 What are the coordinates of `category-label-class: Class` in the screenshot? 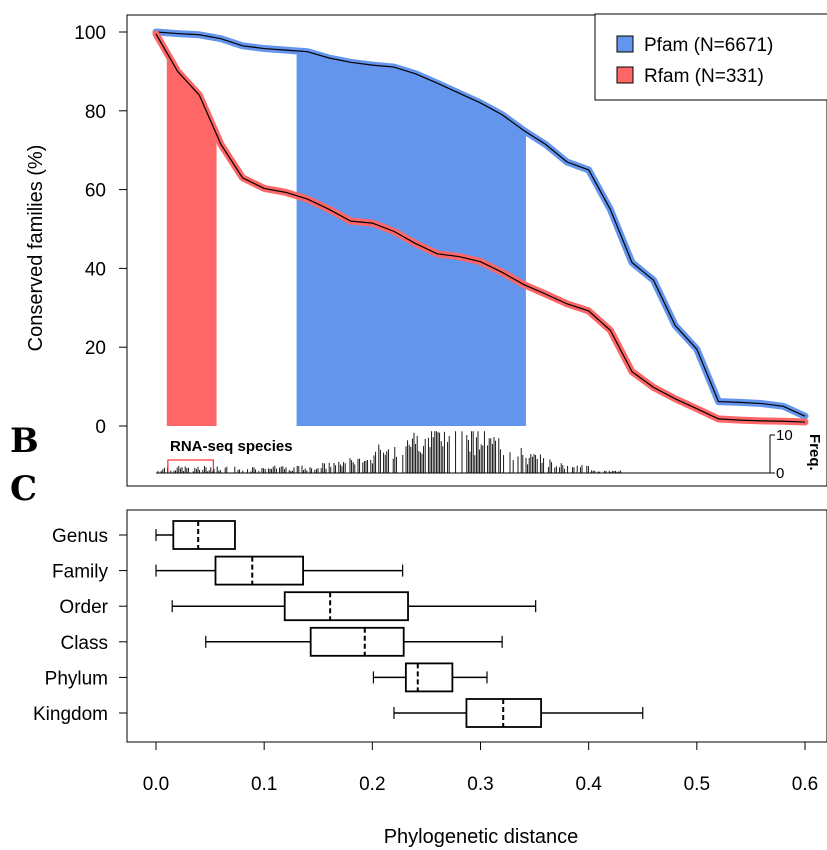 It's located at (84, 643).